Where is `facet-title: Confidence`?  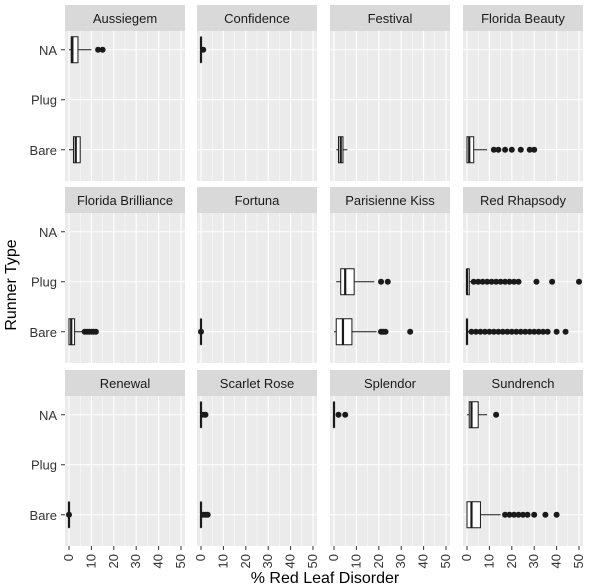 facet-title: Confidence is located at coordinates (257, 18).